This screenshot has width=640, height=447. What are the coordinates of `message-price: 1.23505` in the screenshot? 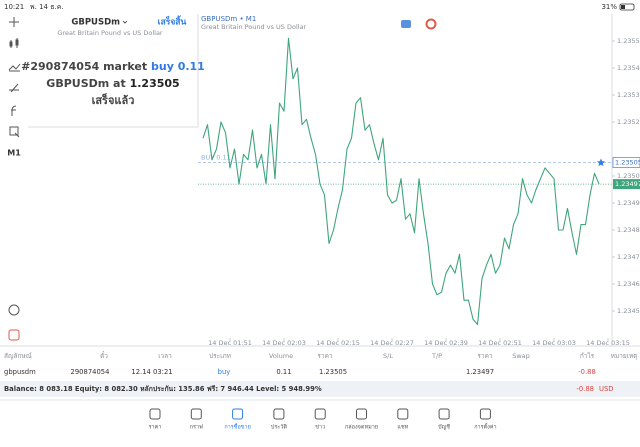 It's located at (155, 83).